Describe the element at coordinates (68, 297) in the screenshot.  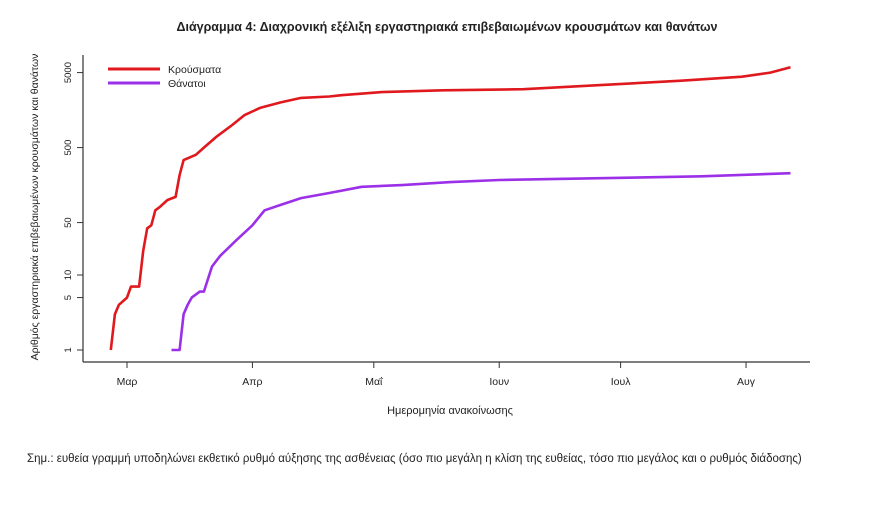
I see `y-tick-label: 5` at that location.